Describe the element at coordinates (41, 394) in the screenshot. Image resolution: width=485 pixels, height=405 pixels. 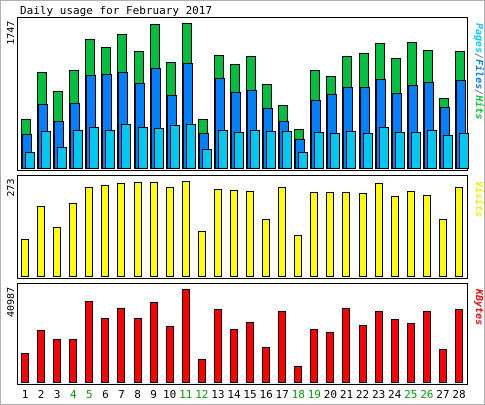
I see `x-tick-label-day-2: 2` at that location.